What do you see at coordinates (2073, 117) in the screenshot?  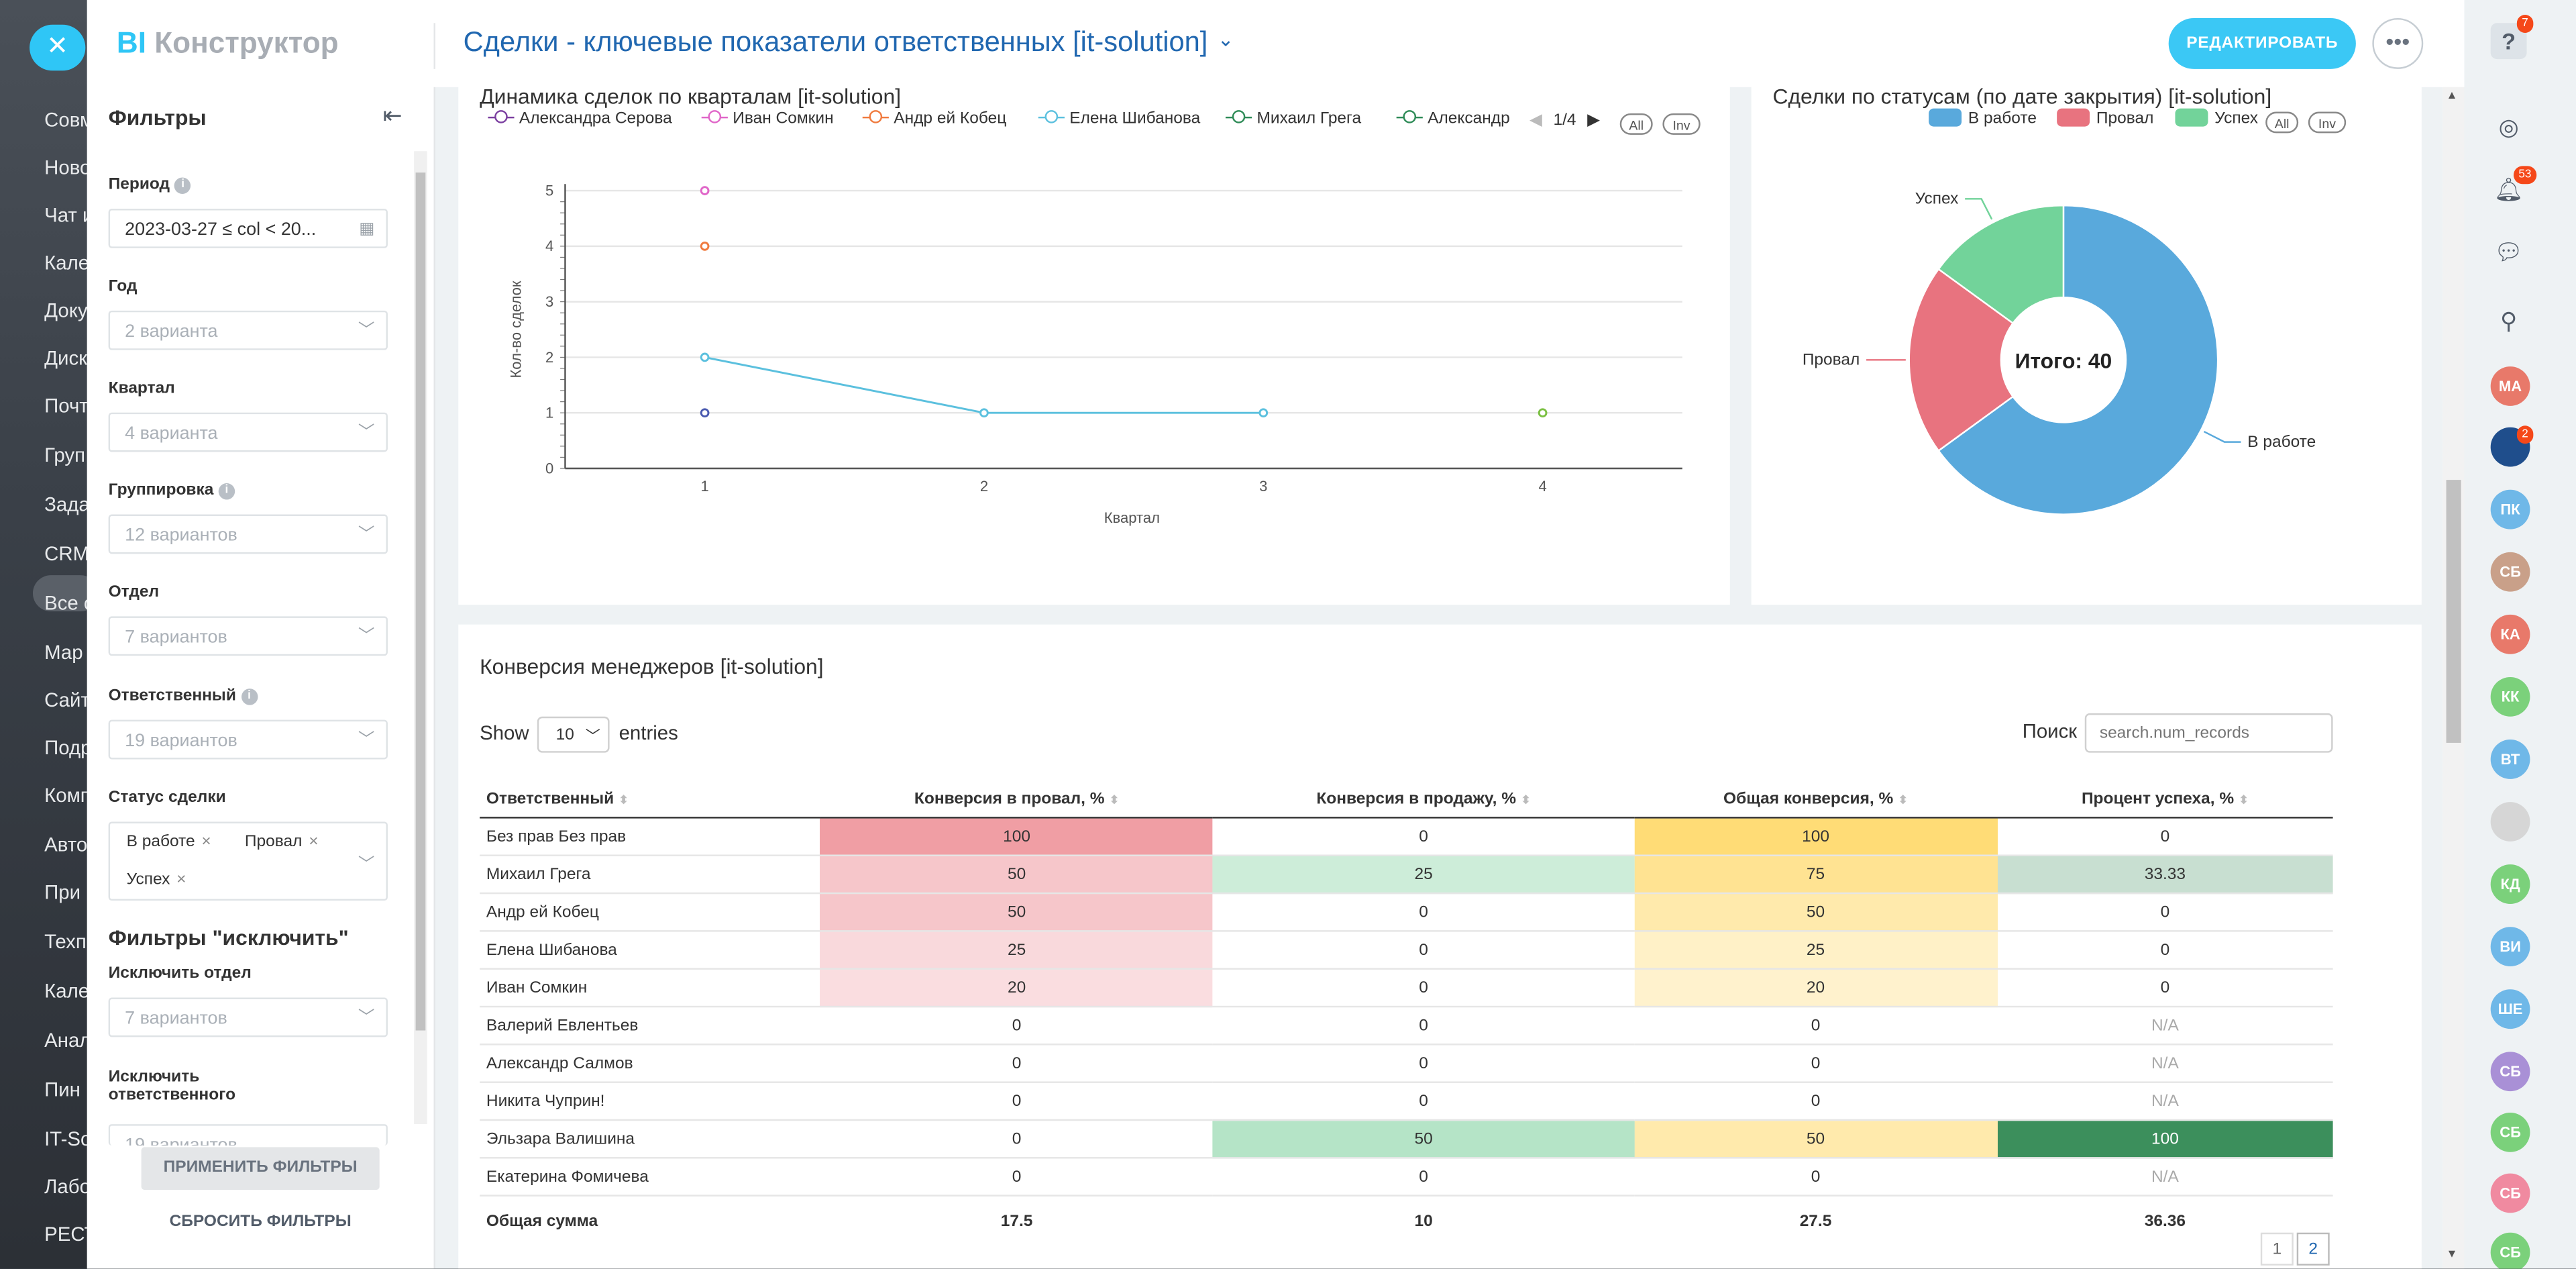 I see `legend-swatch-icon` at bounding box center [2073, 117].